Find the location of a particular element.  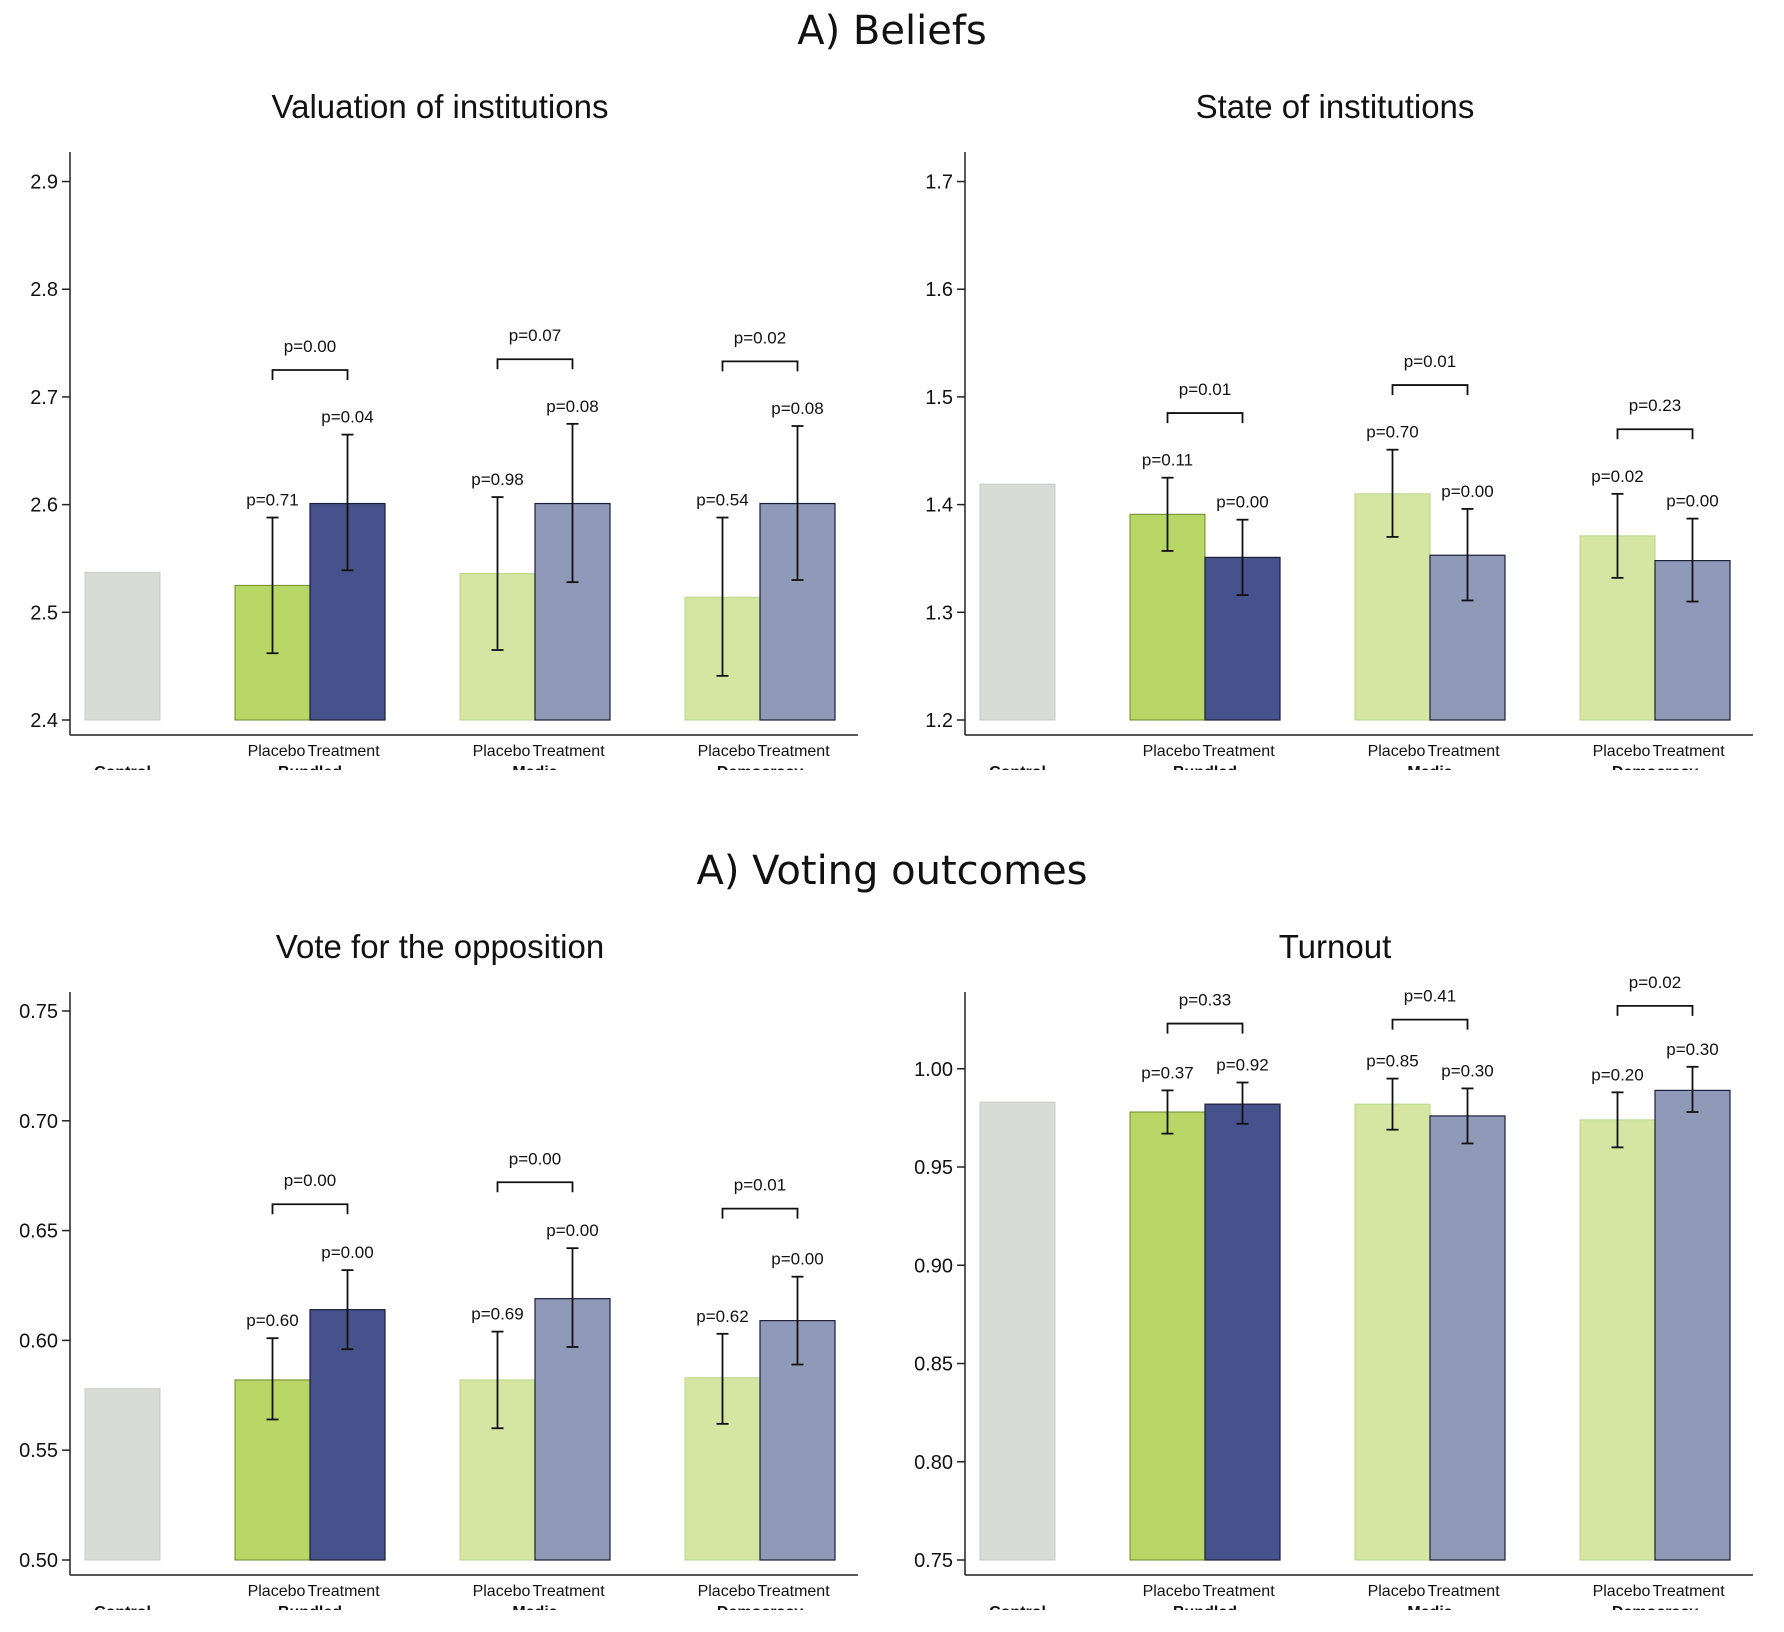

p-value-label-placebo: p=0.70 is located at coordinates (1392, 432).